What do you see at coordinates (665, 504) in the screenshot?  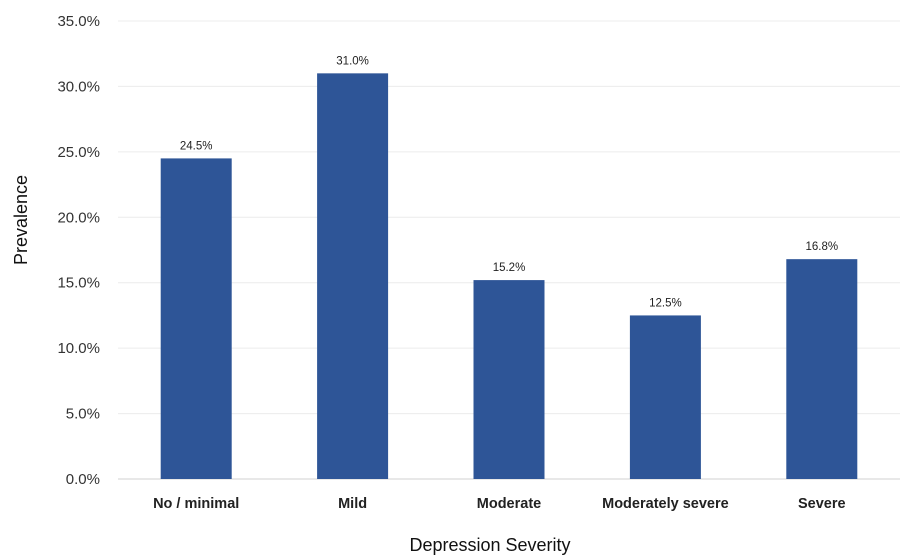 I see `x-tick-label: Moderately severe` at bounding box center [665, 504].